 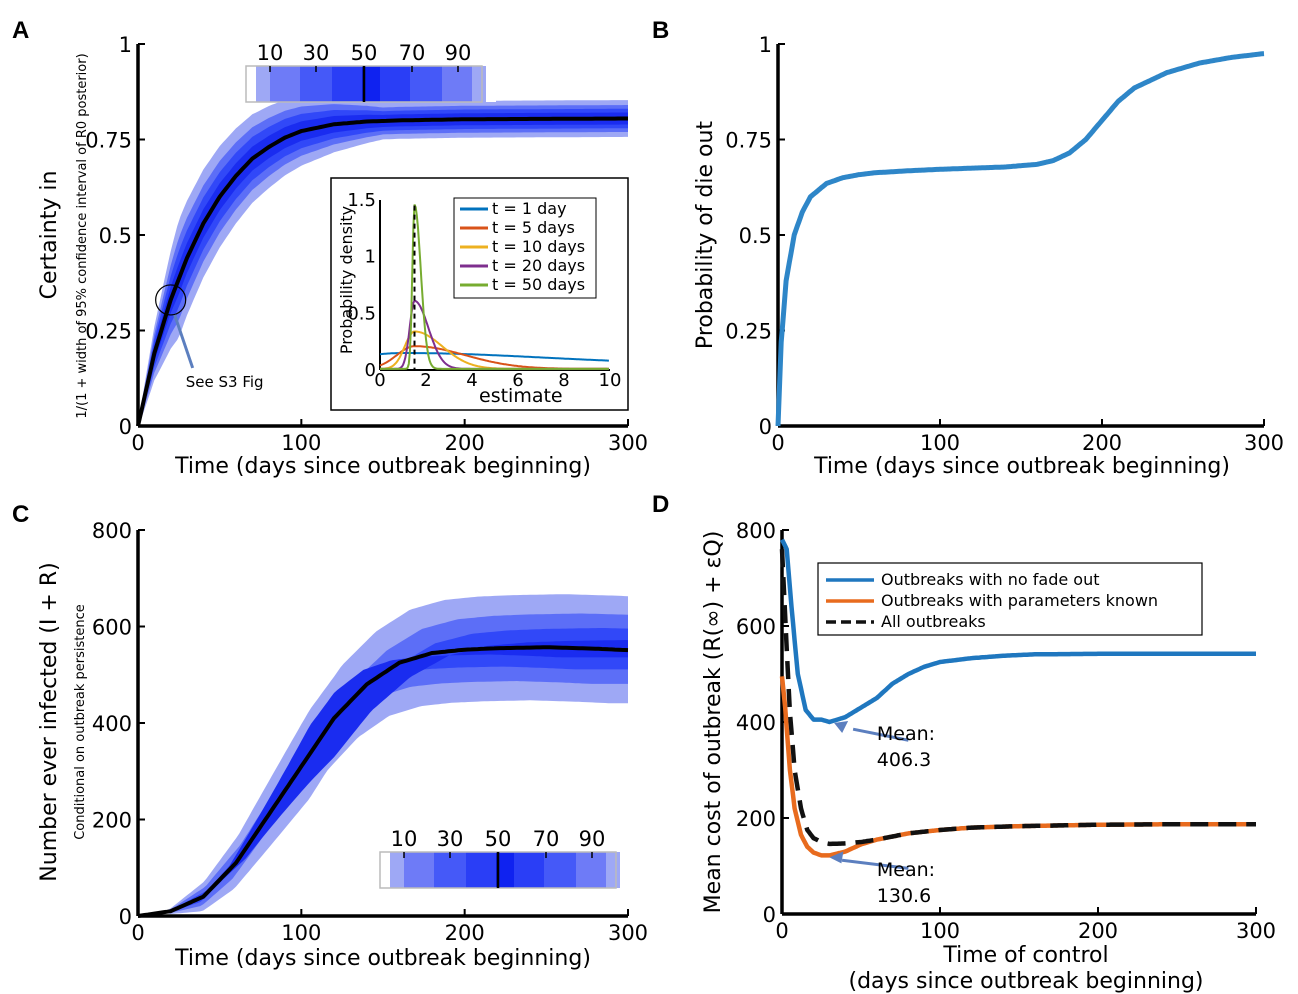 I want to click on panel-c-colorbar-label: 30, so click(x=450, y=839).